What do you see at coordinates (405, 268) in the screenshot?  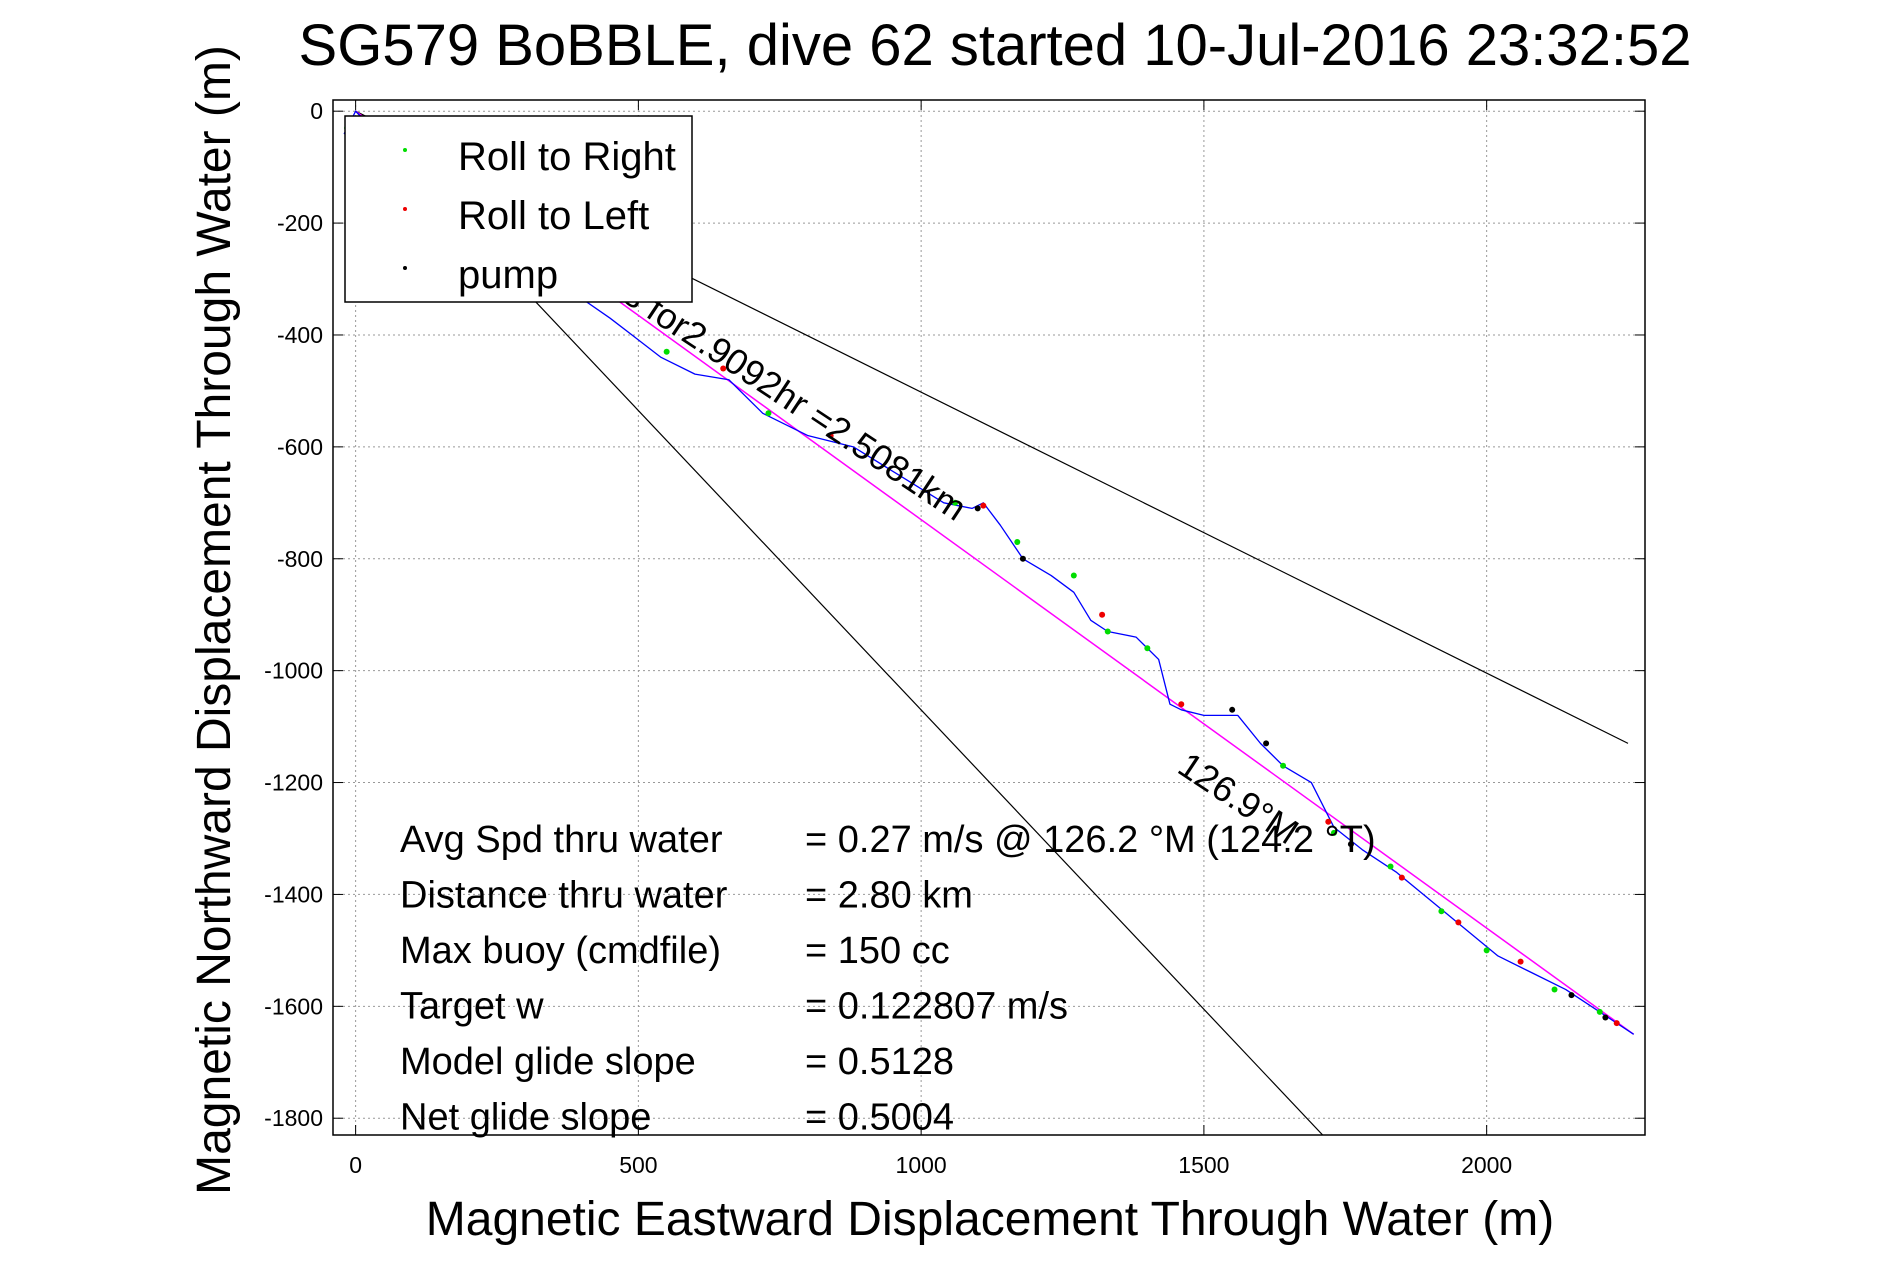 I see `legend-marker-pump` at bounding box center [405, 268].